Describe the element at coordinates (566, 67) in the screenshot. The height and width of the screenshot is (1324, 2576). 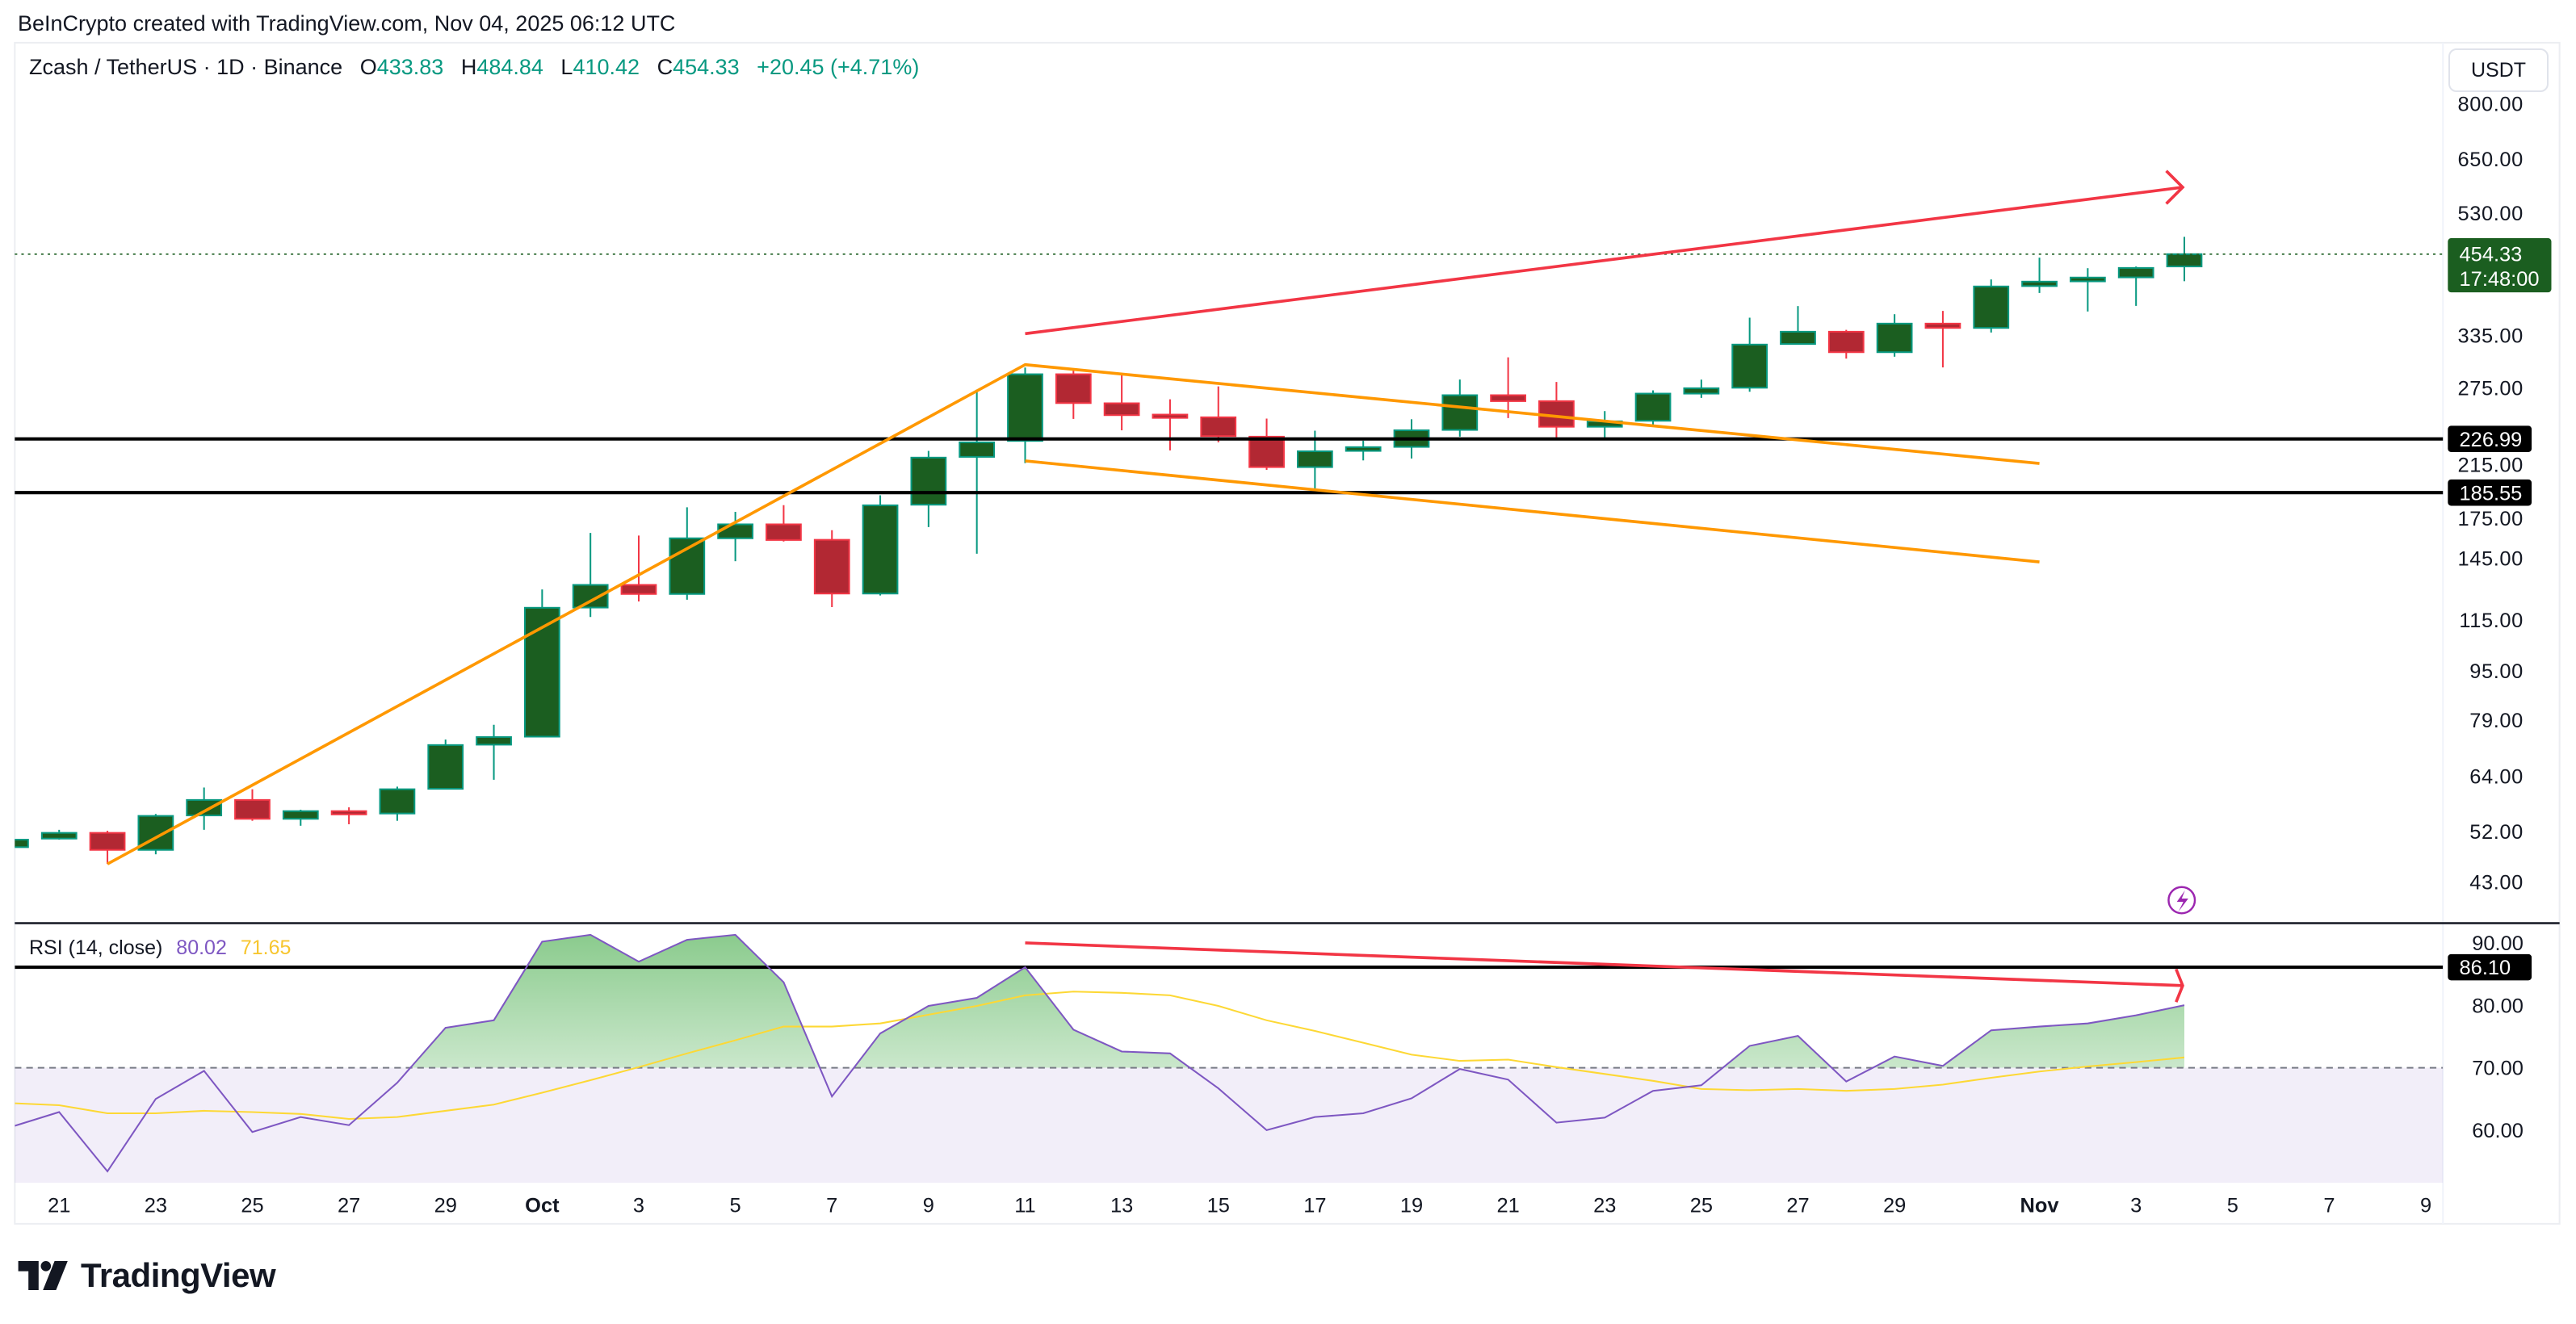
I see `low-label: L` at that location.